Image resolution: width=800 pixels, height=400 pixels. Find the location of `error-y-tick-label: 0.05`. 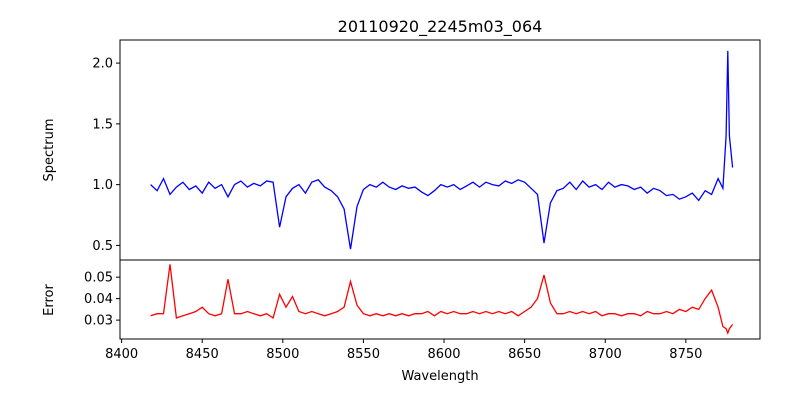

error-y-tick-label: 0.05 is located at coordinates (98, 278).